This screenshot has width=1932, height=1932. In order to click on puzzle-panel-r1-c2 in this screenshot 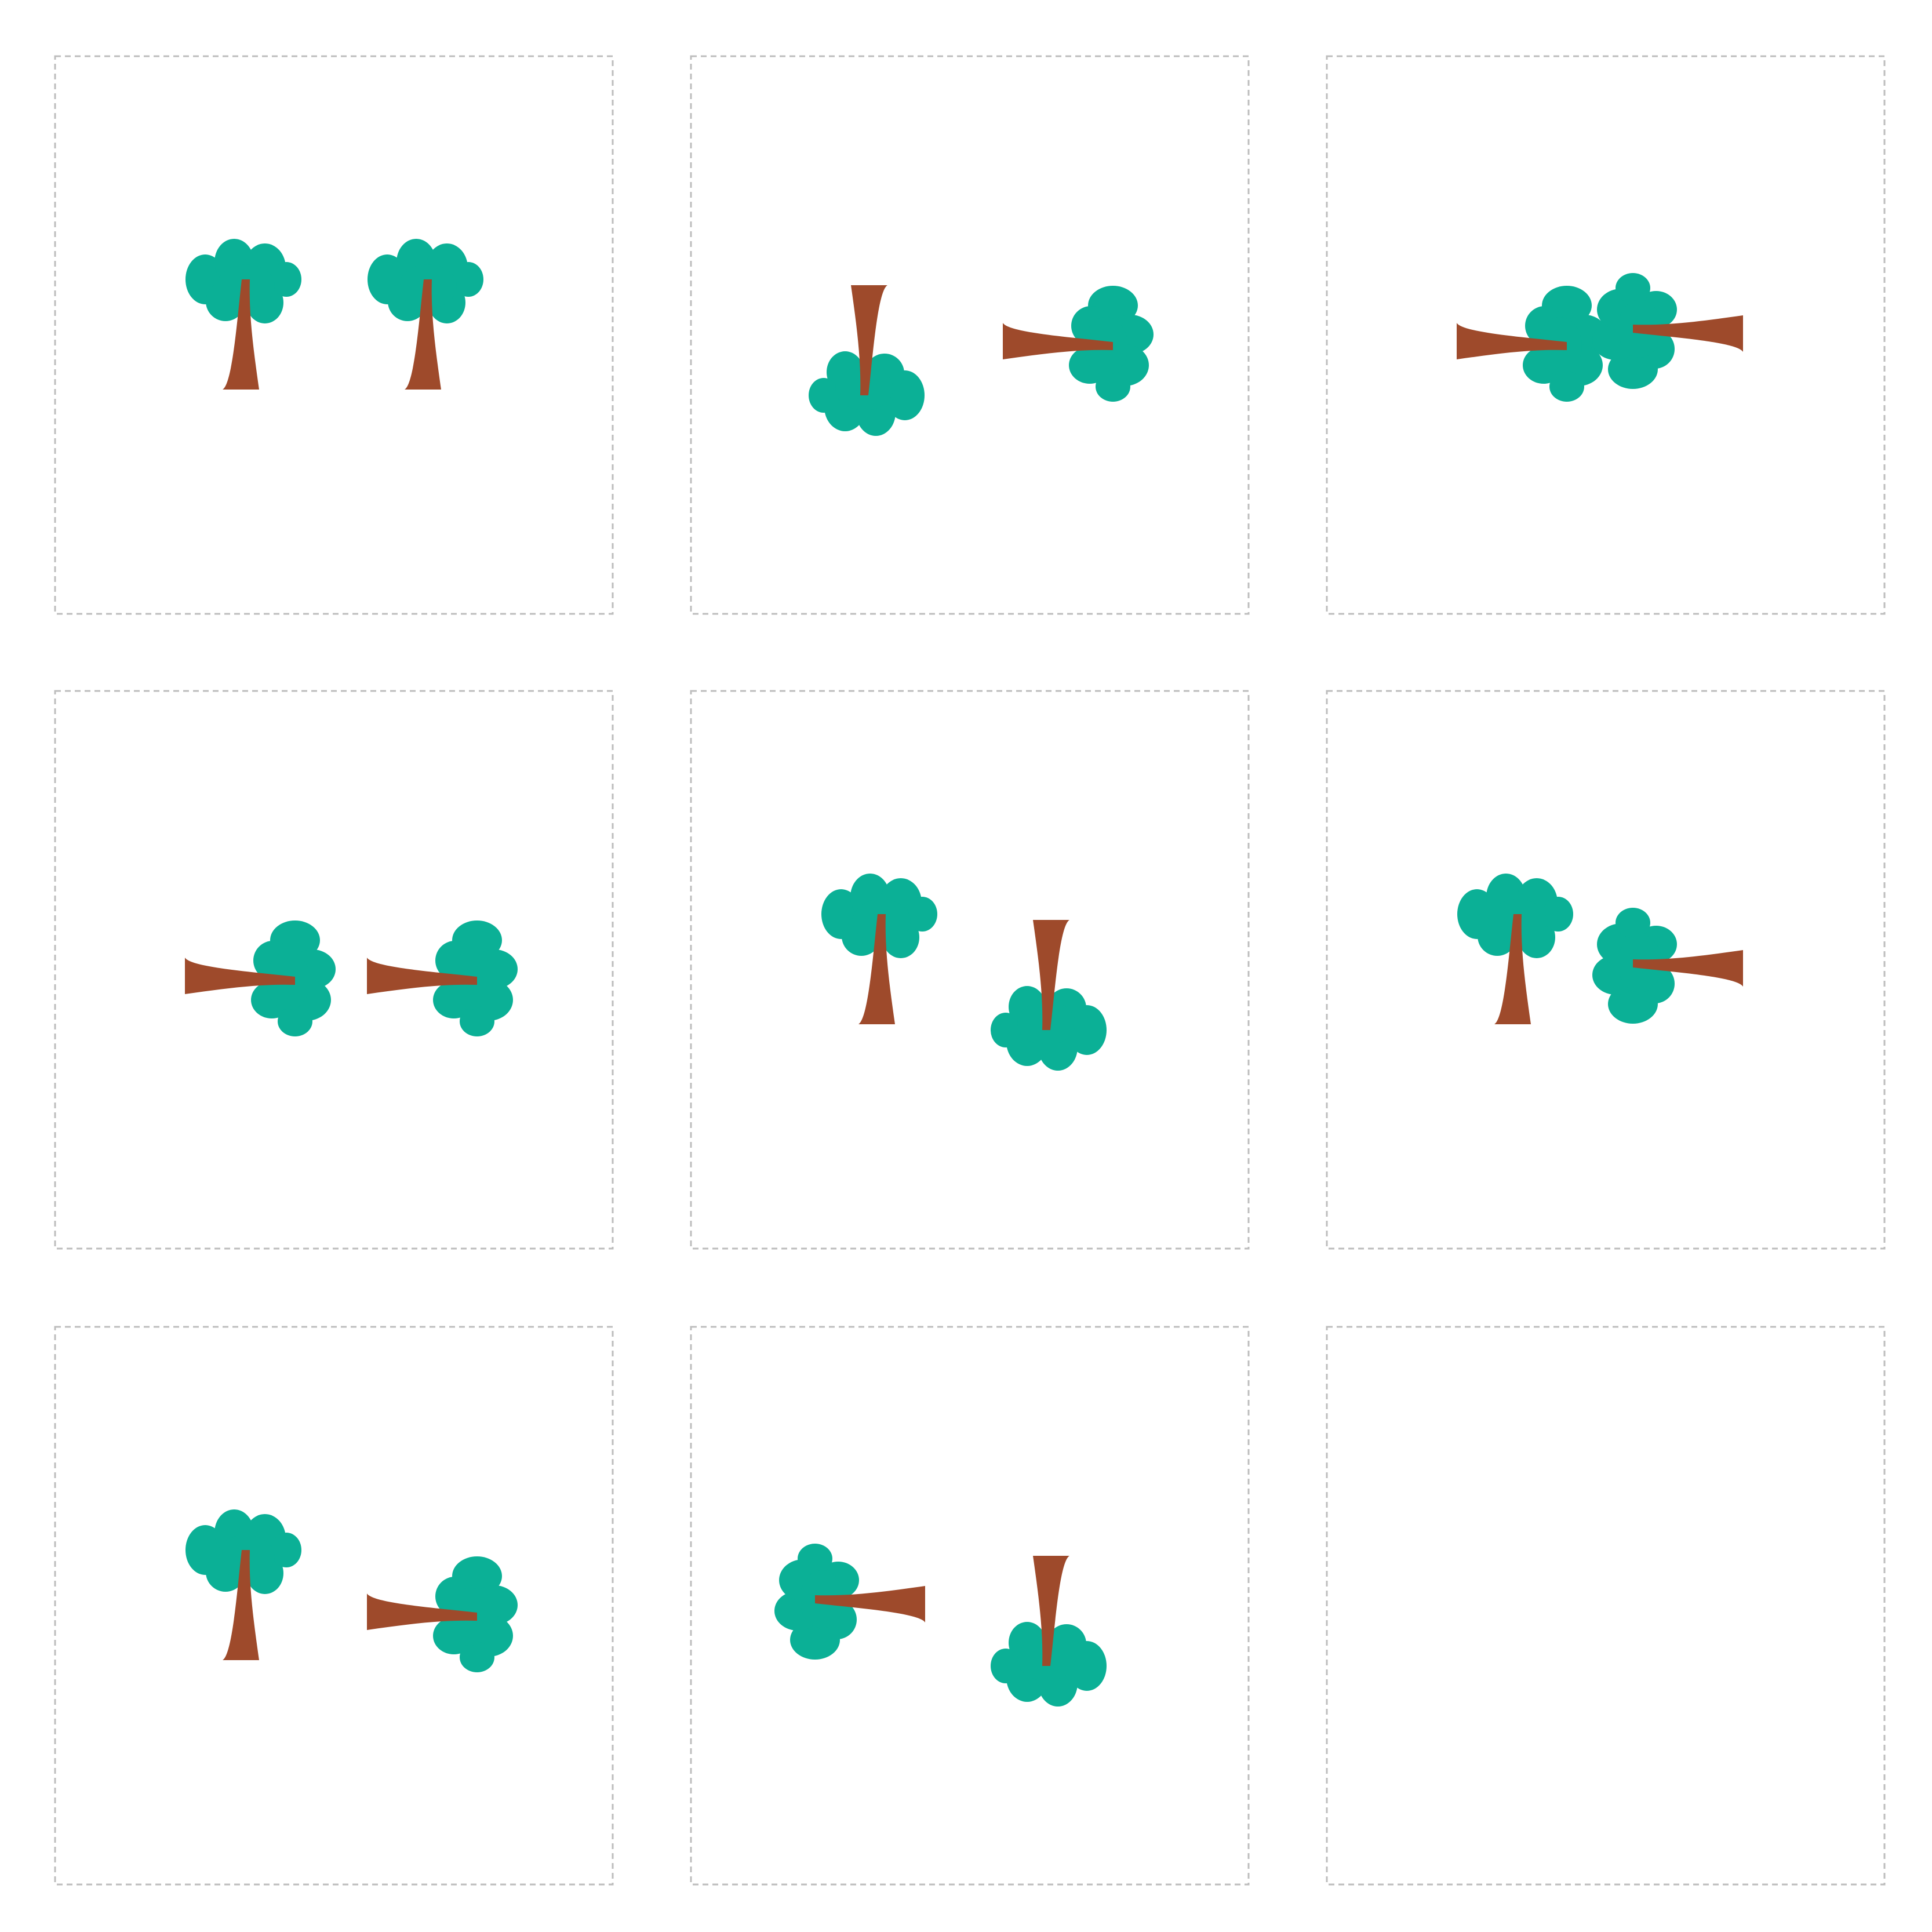, I will do `click(970, 335)`.